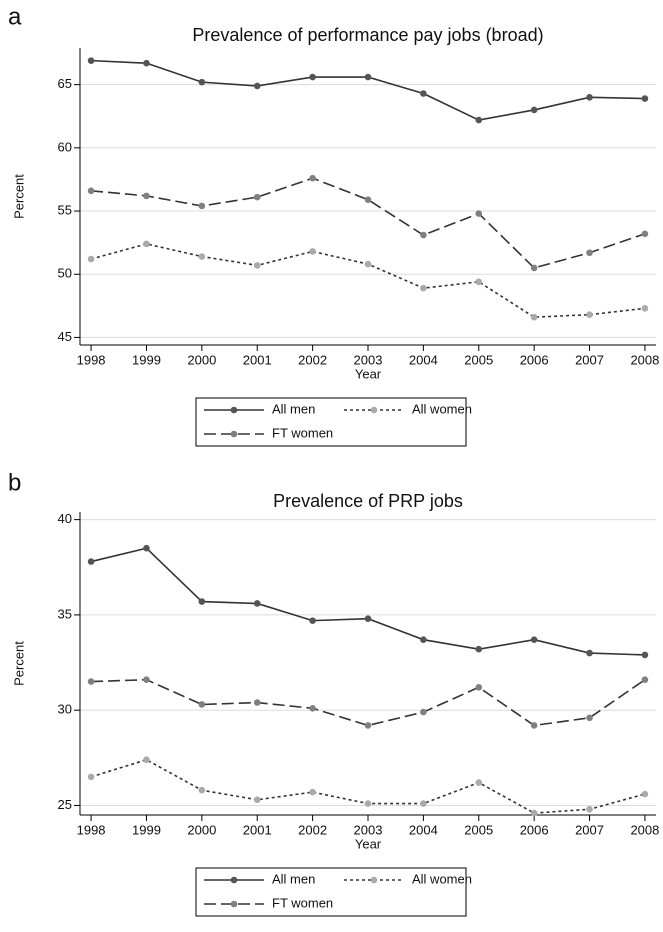 This screenshot has height=932, width=663. What do you see at coordinates (65, 209) in the screenshot?
I see `y-tick-label: 55` at bounding box center [65, 209].